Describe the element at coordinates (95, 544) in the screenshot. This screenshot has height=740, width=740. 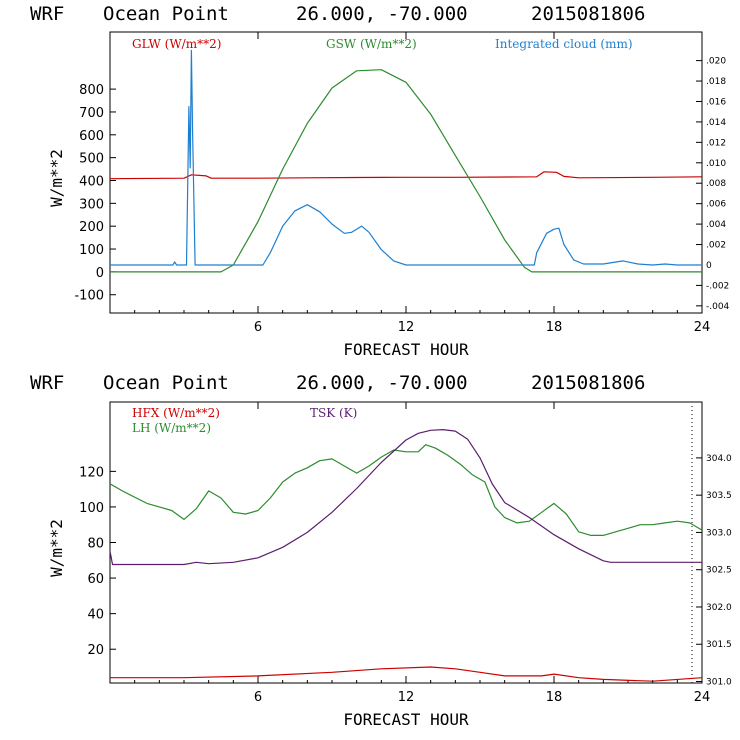
I see `bottom-ytick-label-3: 80` at that location.